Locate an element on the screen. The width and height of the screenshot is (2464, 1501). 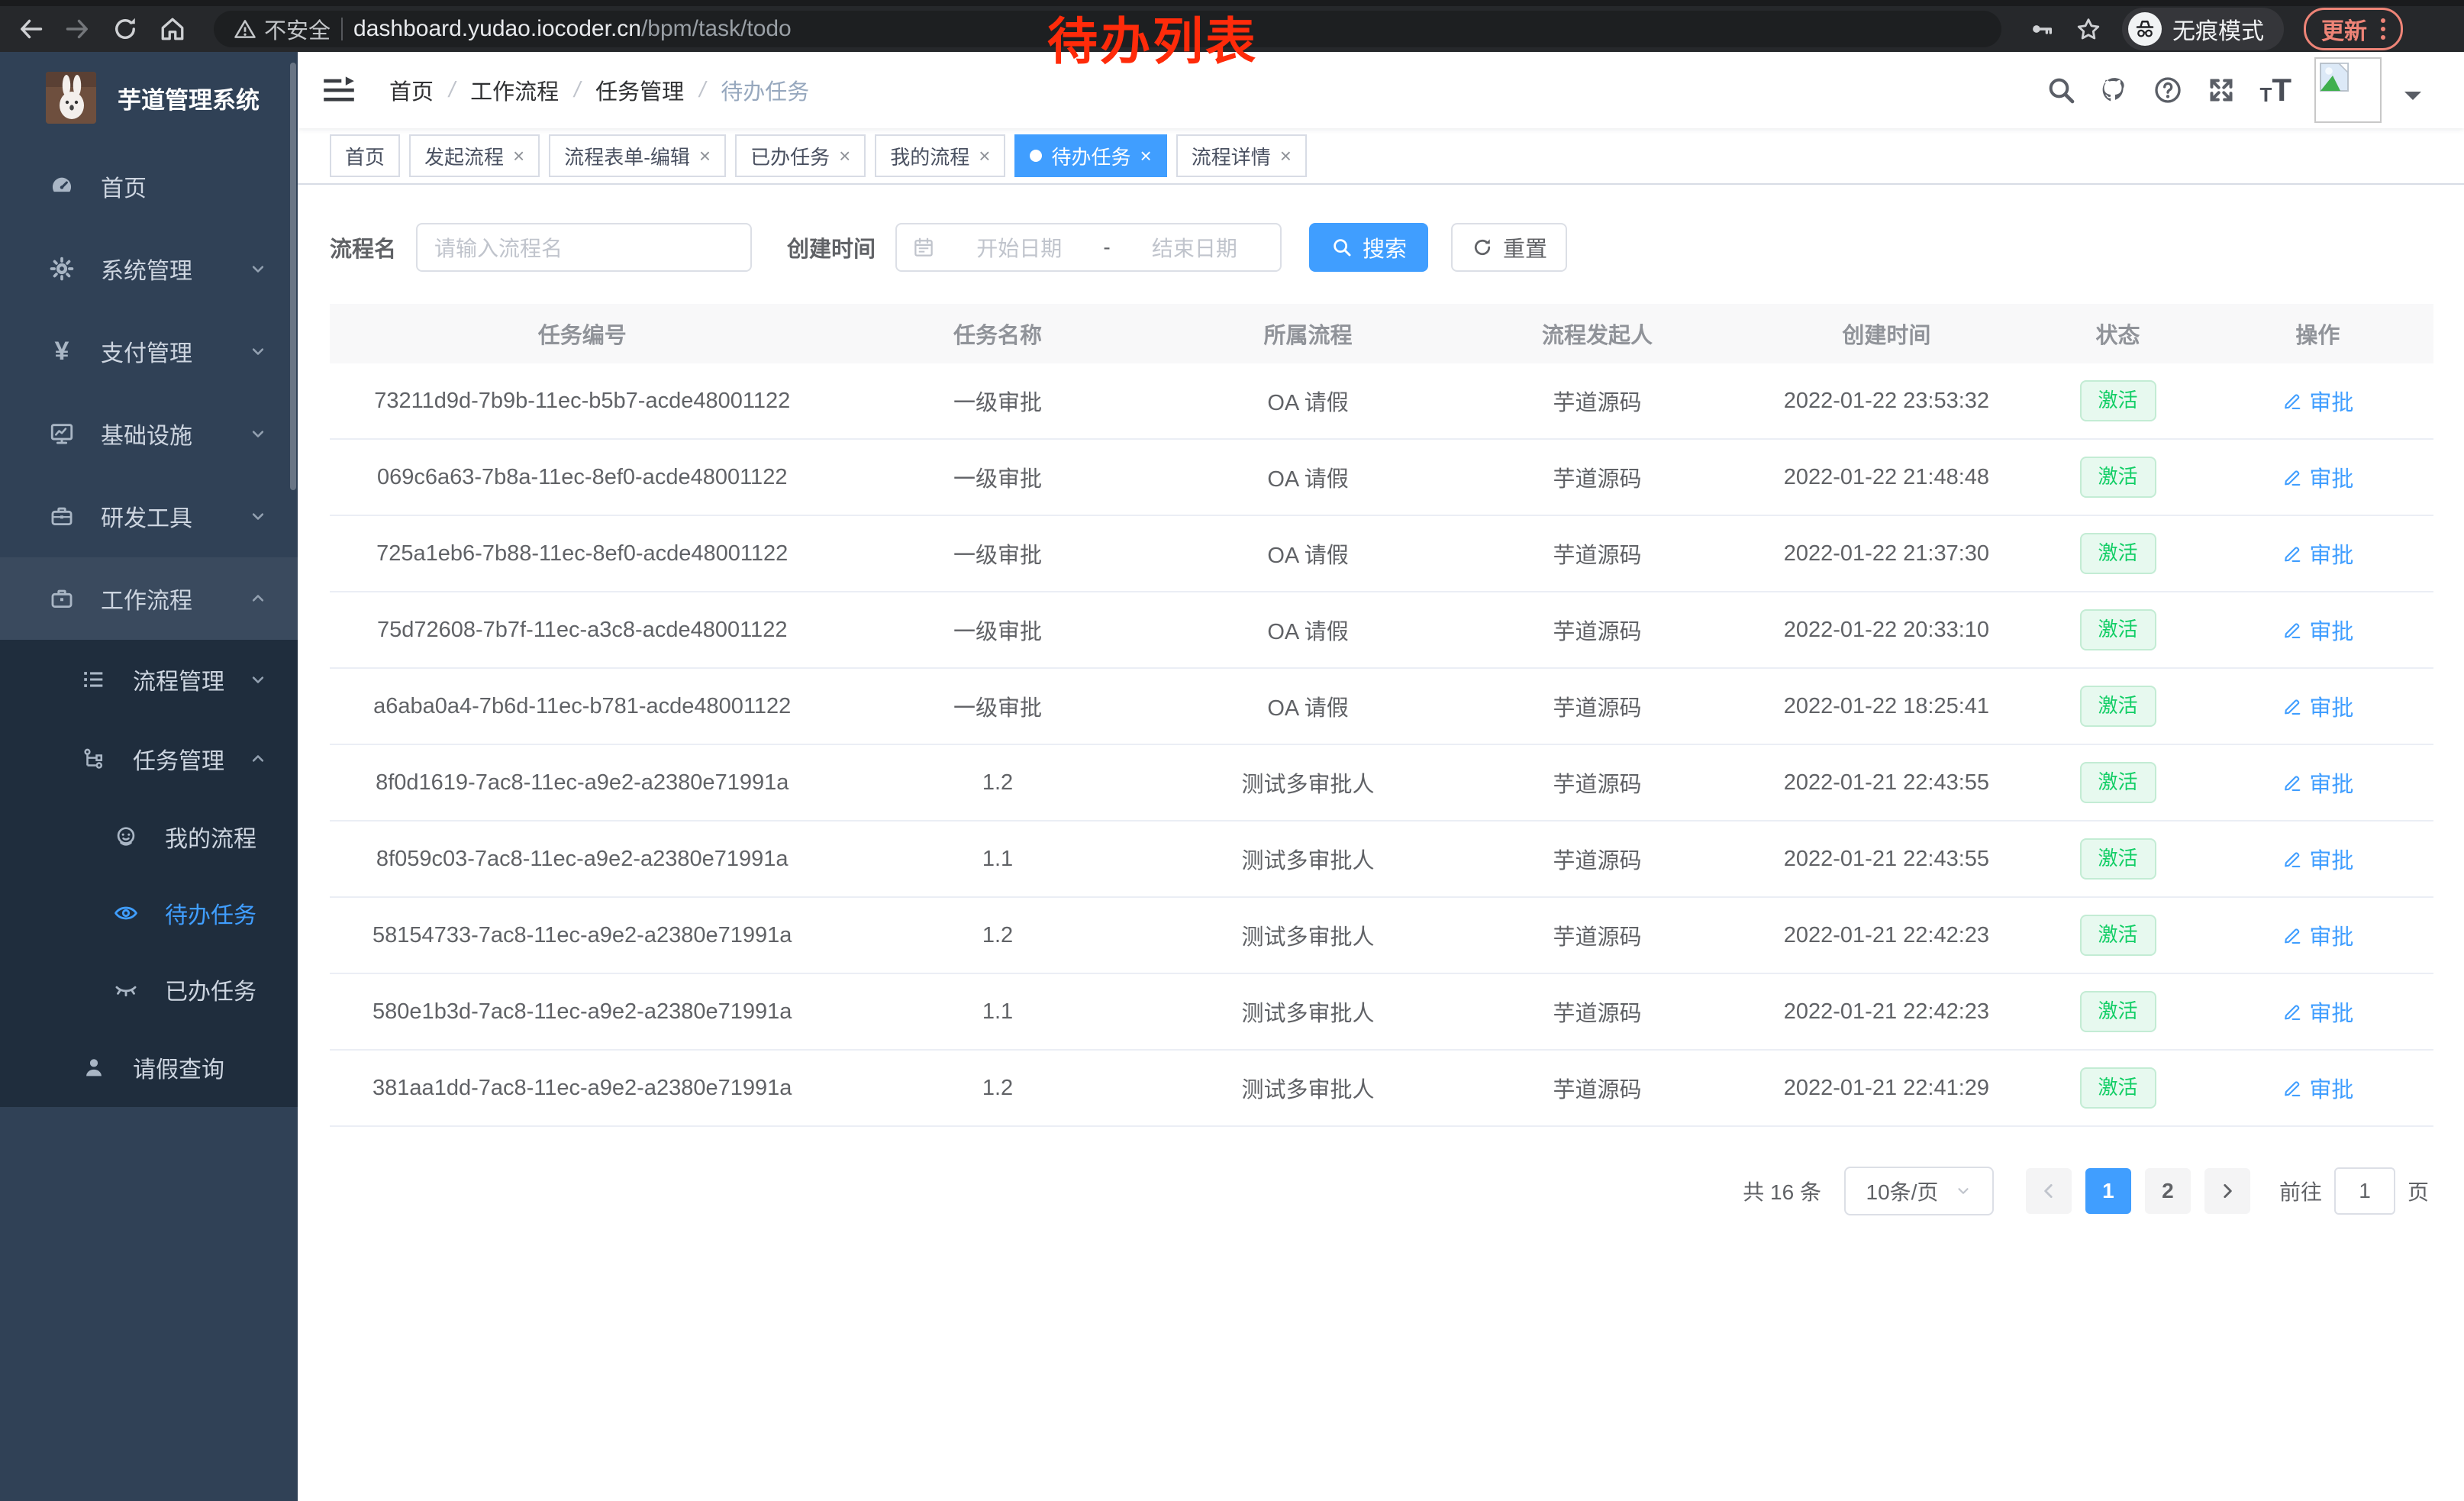
breadcrumb-workflow: 工作流程 is located at coordinates (515, 92).